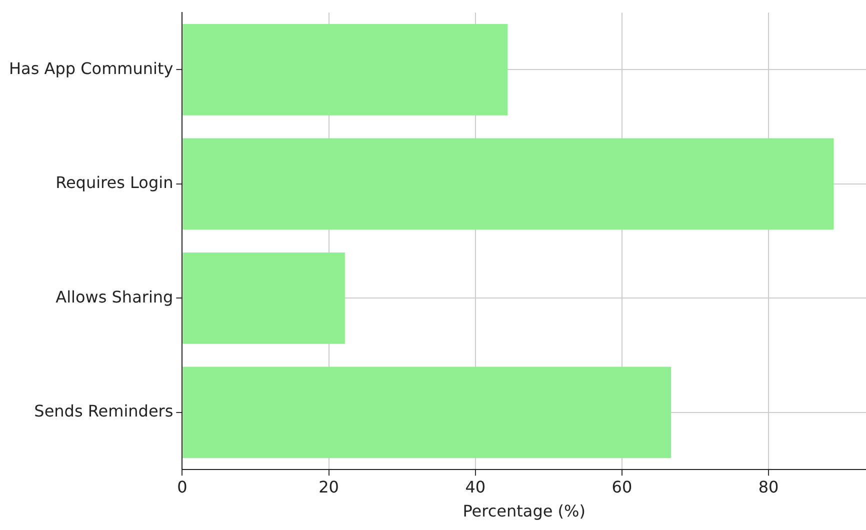  What do you see at coordinates (91, 68) in the screenshot?
I see `y-tick-label: Has App Community` at bounding box center [91, 68].